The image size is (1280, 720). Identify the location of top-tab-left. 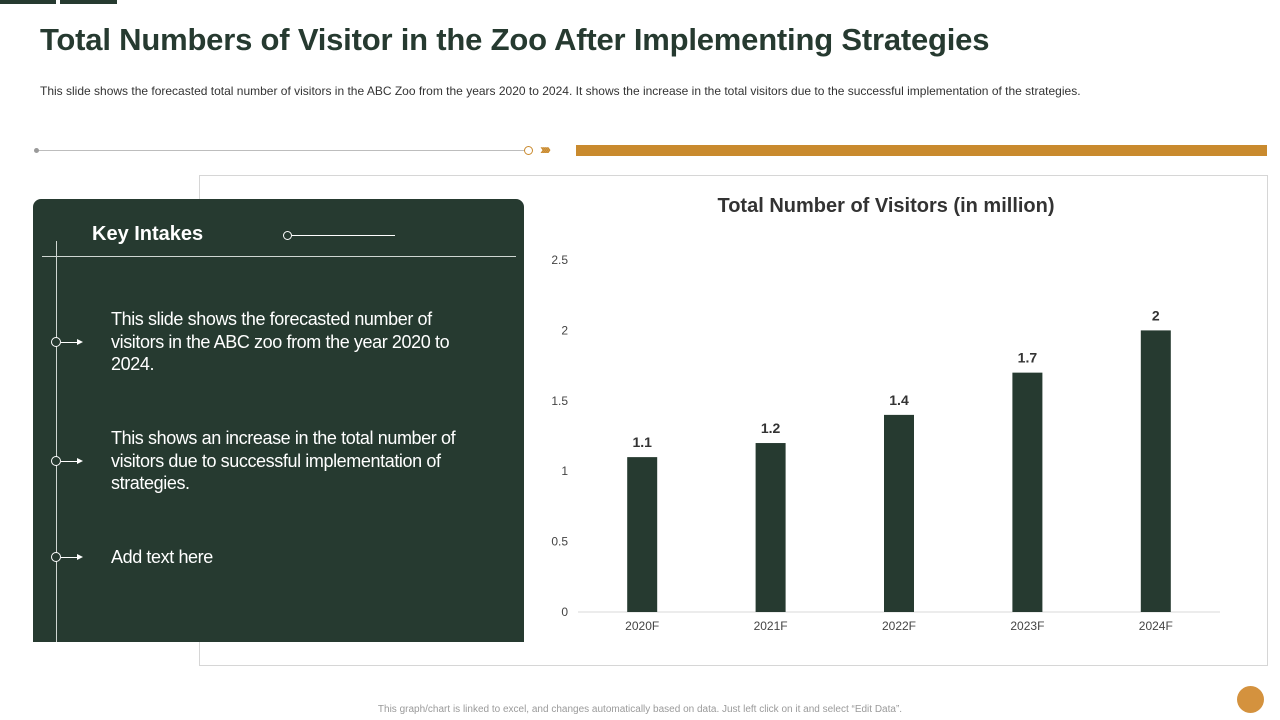
(28, 2).